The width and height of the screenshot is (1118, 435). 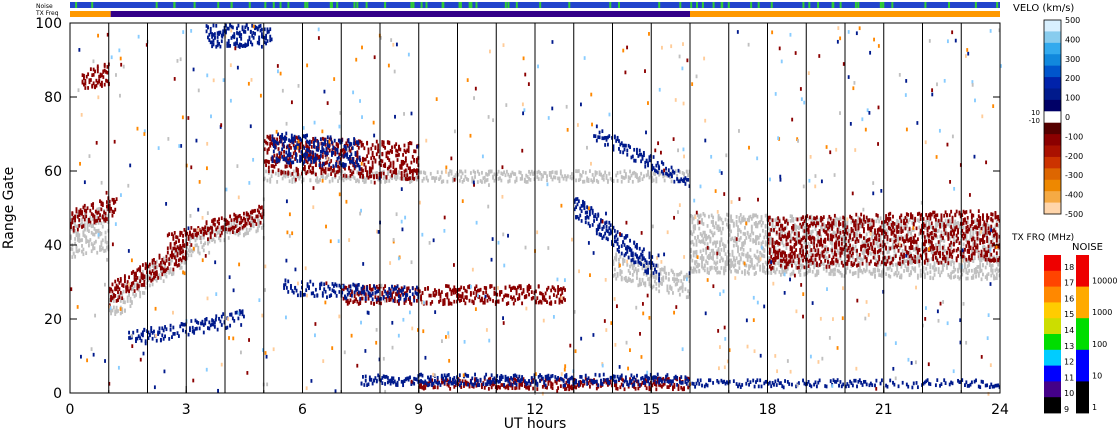 What do you see at coordinates (90, 14) in the screenshot?
I see `txfreq-segment` at bounding box center [90, 14].